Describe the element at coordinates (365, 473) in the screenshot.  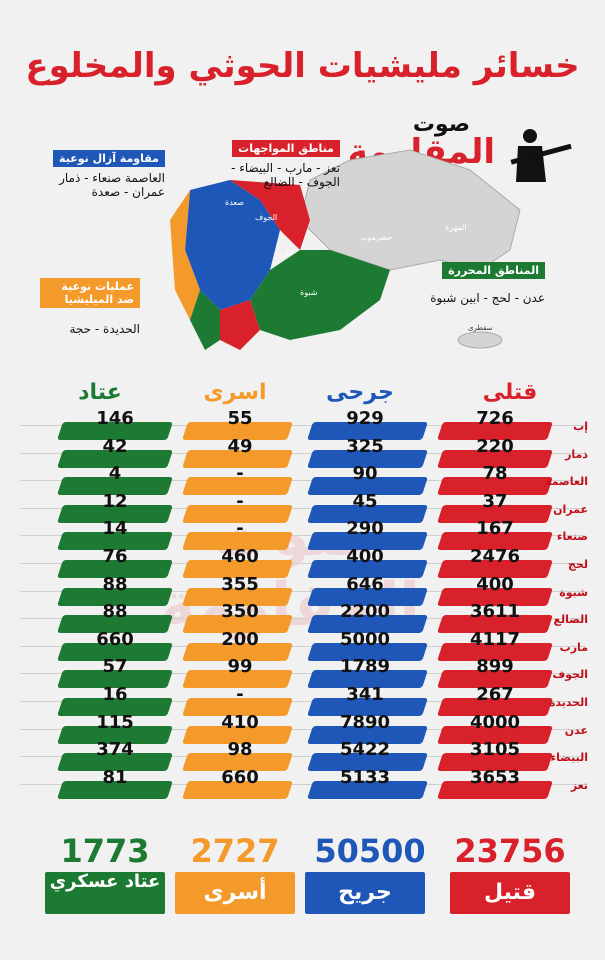
I see `value-wounded: 90` at that location.